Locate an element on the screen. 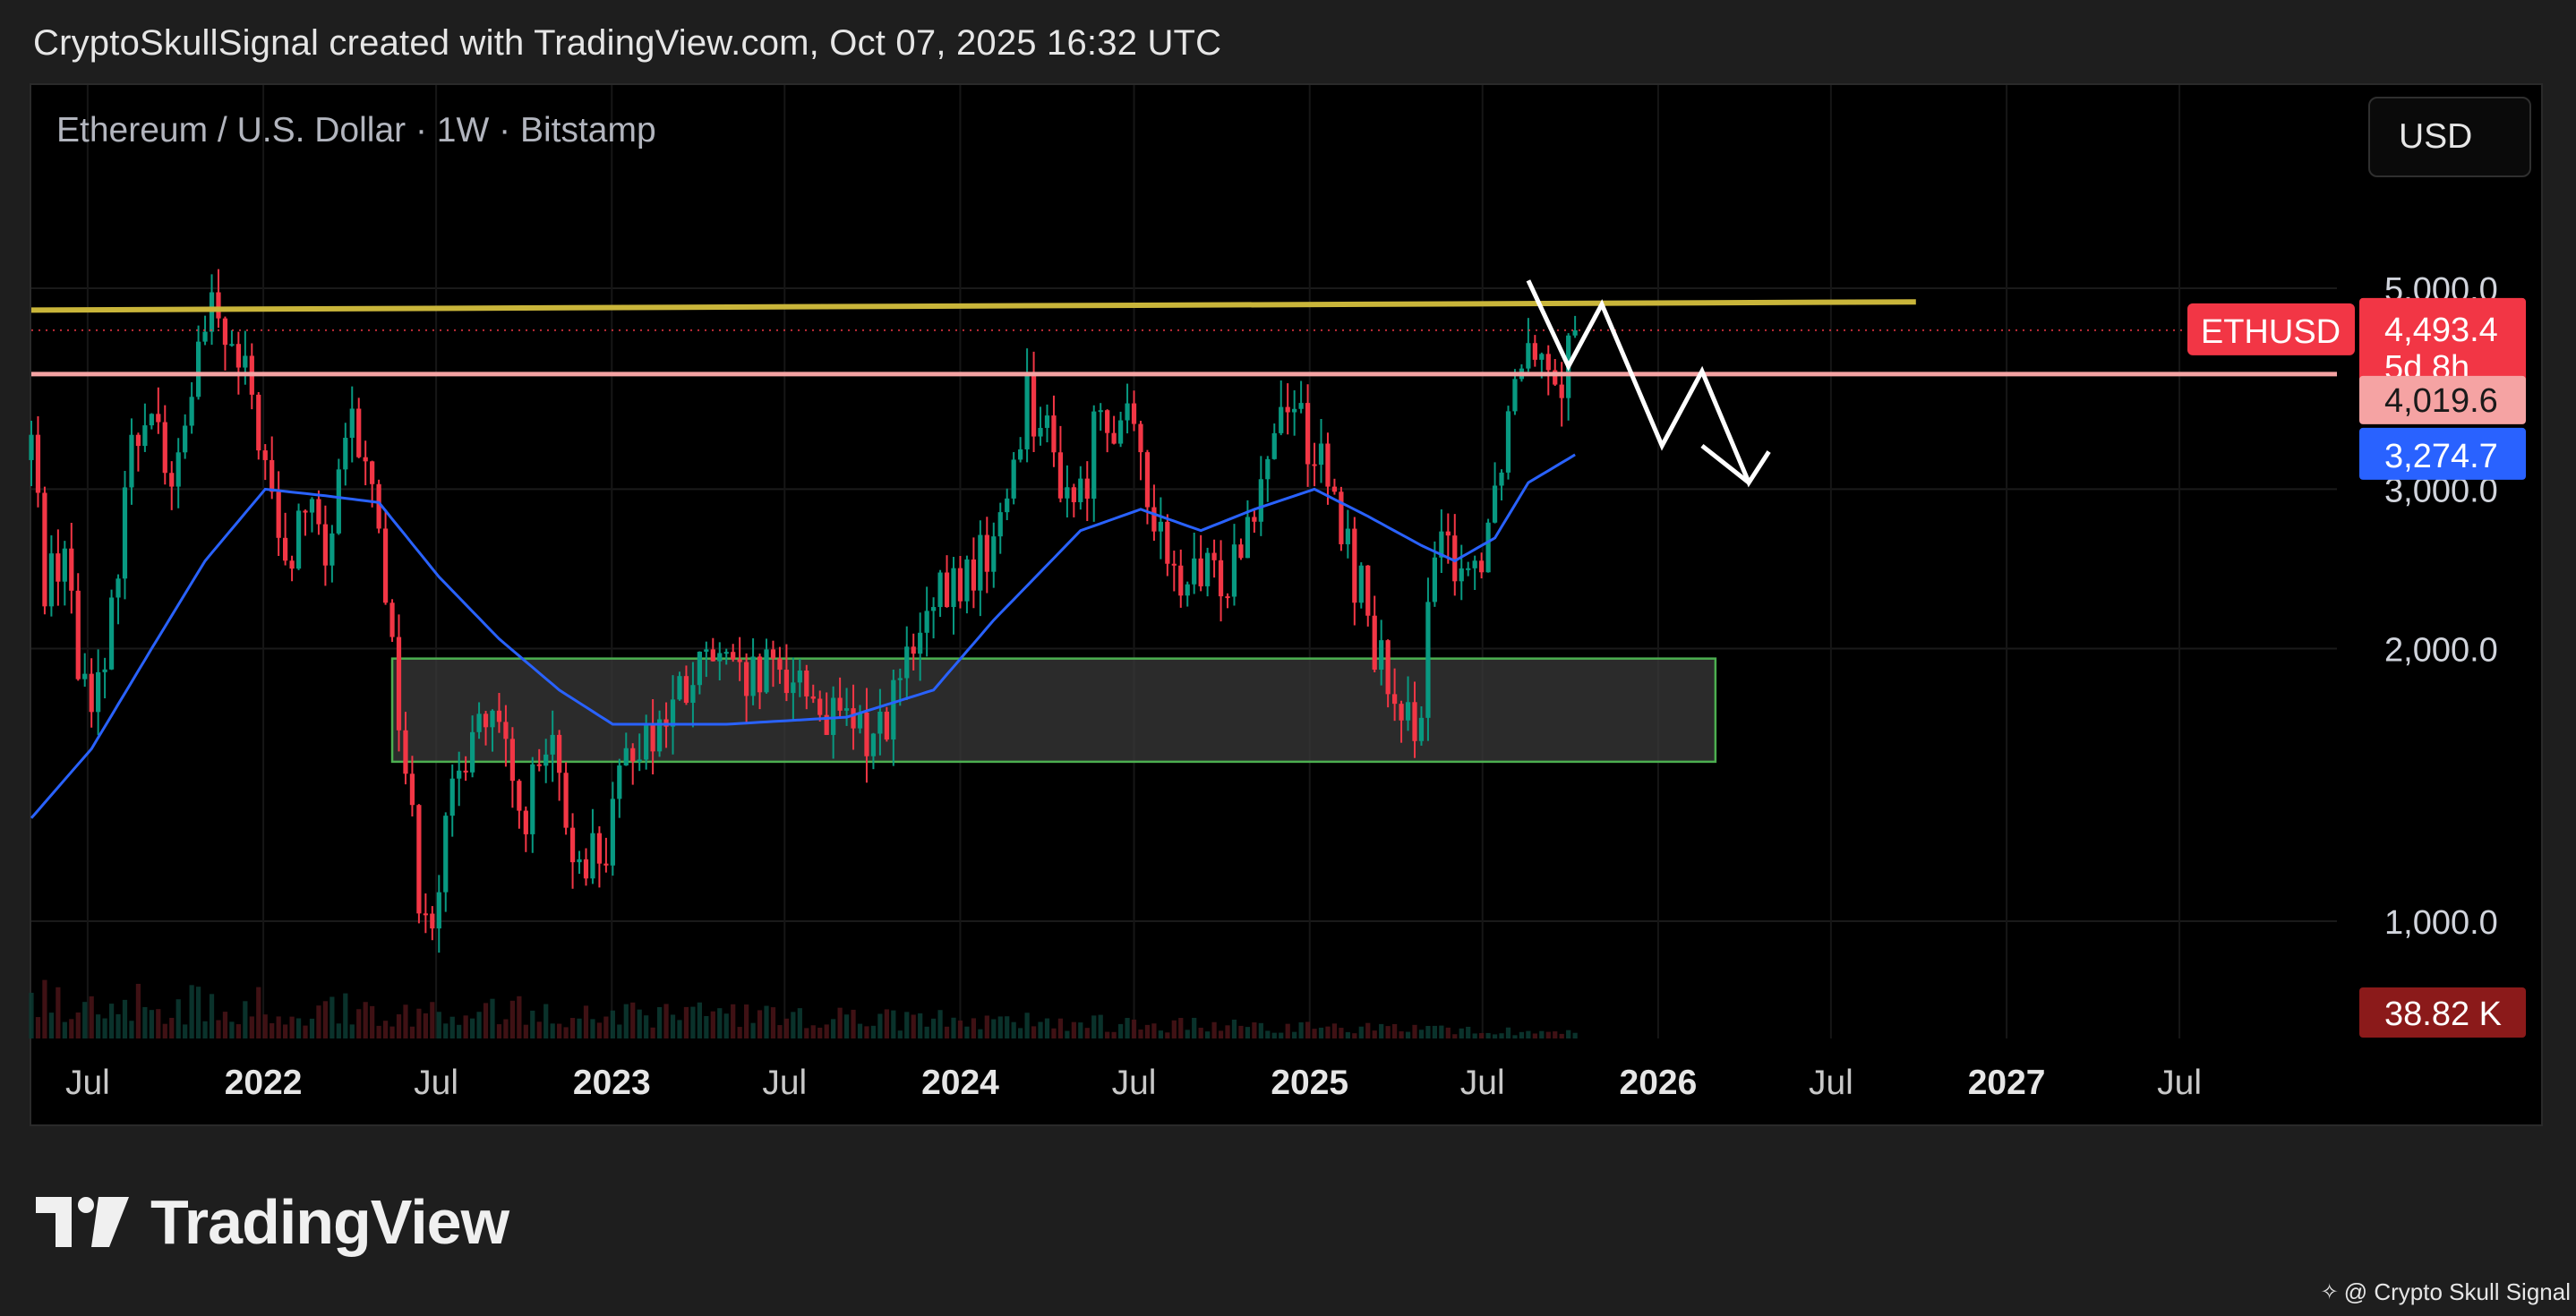  x-axis-label: 2023 is located at coordinates (612, 1083).